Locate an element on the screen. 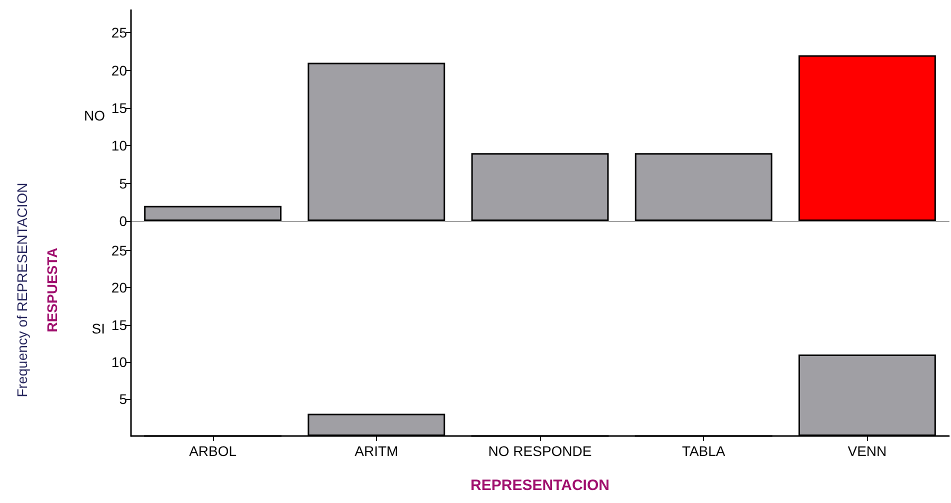 The width and height of the screenshot is (951, 503). x-tick-label: ARITM is located at coordinates (376, 451).